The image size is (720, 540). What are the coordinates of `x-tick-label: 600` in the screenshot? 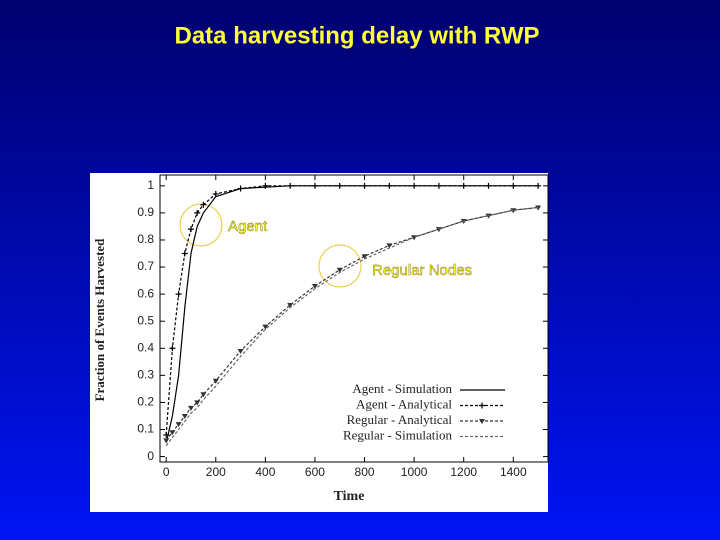 It's located at (315, 472).